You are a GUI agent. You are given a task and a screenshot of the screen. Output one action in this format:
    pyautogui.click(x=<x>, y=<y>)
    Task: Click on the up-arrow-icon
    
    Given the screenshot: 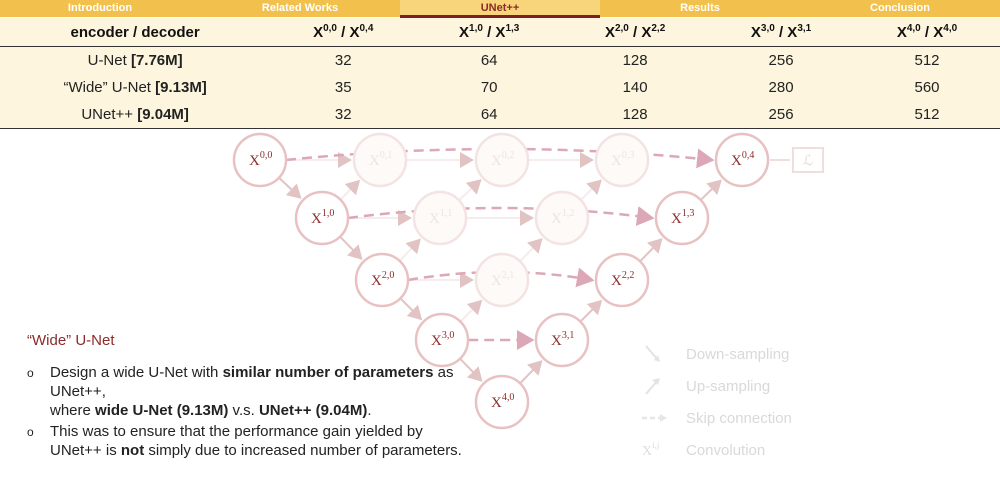 What is the action you would take?
    pyautogui.click(x=652, y=386)
    